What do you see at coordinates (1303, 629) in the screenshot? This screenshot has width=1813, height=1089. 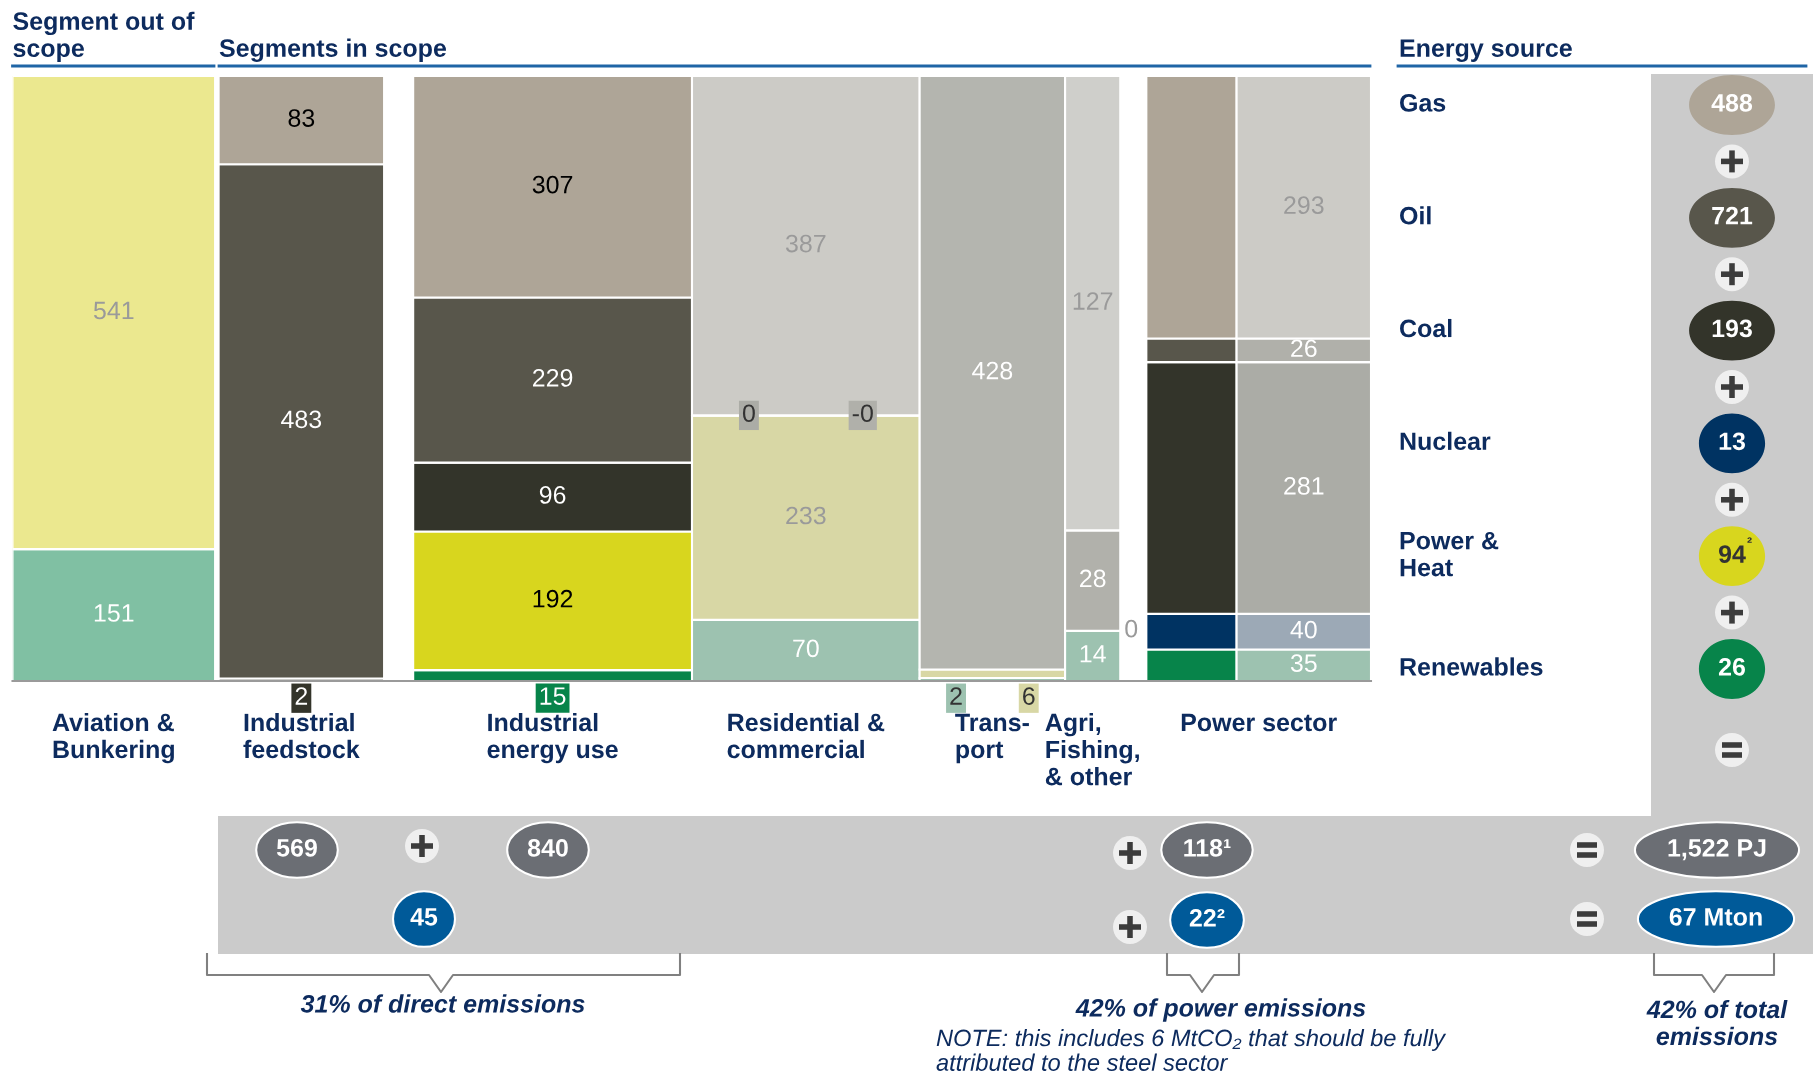 I see `annotation: 40` at bounding box center [1303, 629].